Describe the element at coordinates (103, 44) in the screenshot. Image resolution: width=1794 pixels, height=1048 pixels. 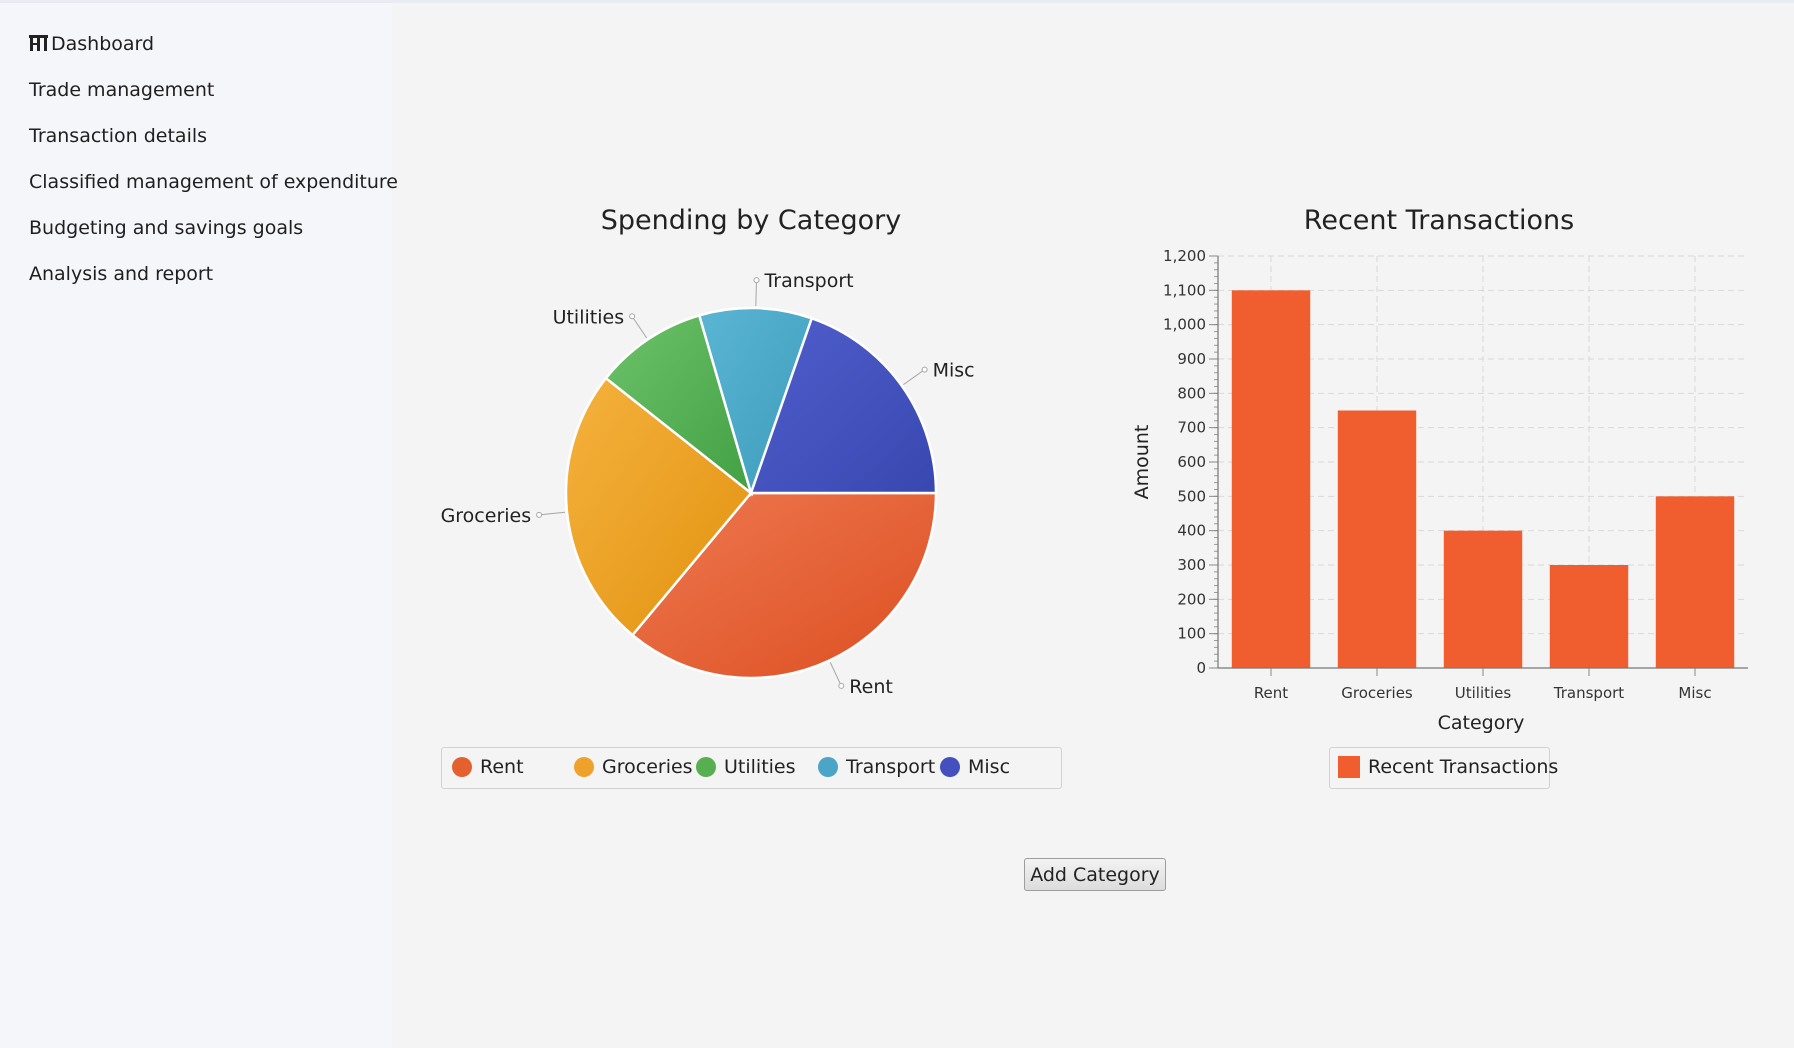
I see `sidebar-item-label: Dashboard` at that location.